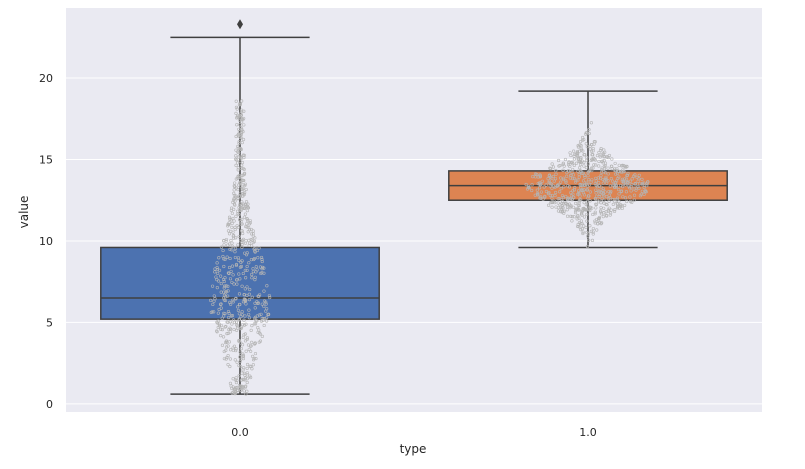 The width and height of the screenshot is (805, 469). Describe the element at coordinates (46, 78) in the screenshot. I see `y-tick-label: 20` at that location.